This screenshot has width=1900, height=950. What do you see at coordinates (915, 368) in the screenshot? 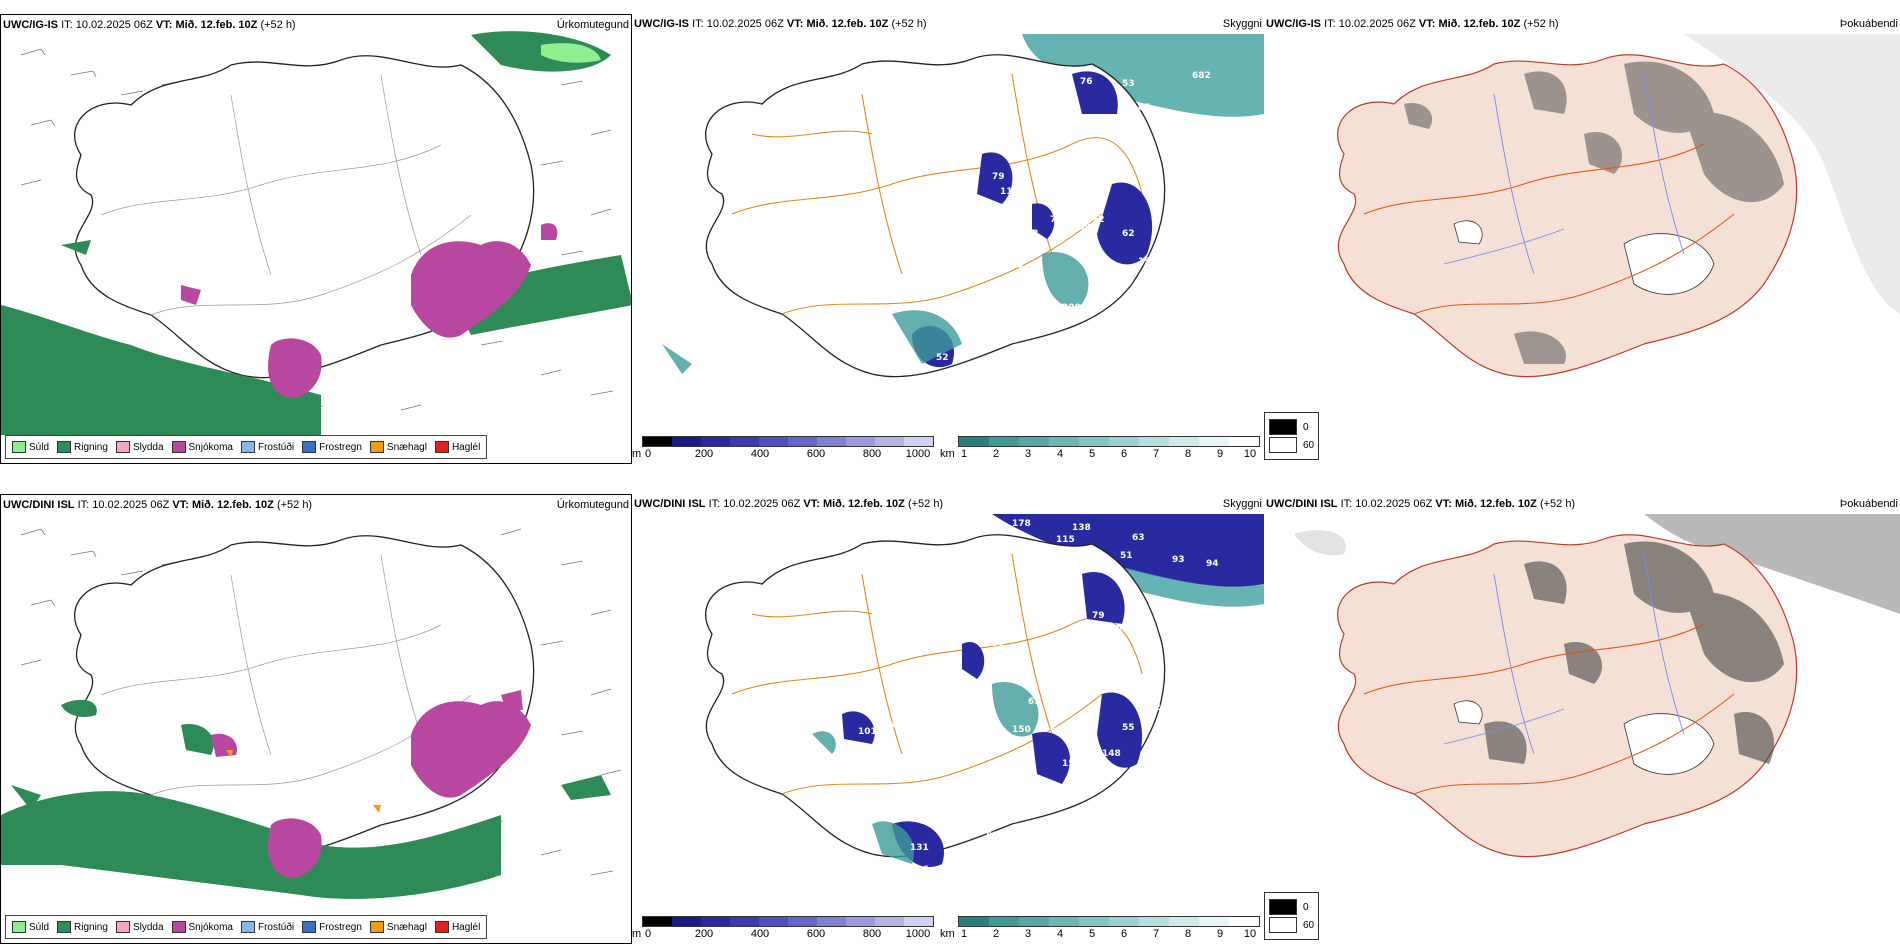
I see `ceiling-label: 108` at bounding box center [915, 368].